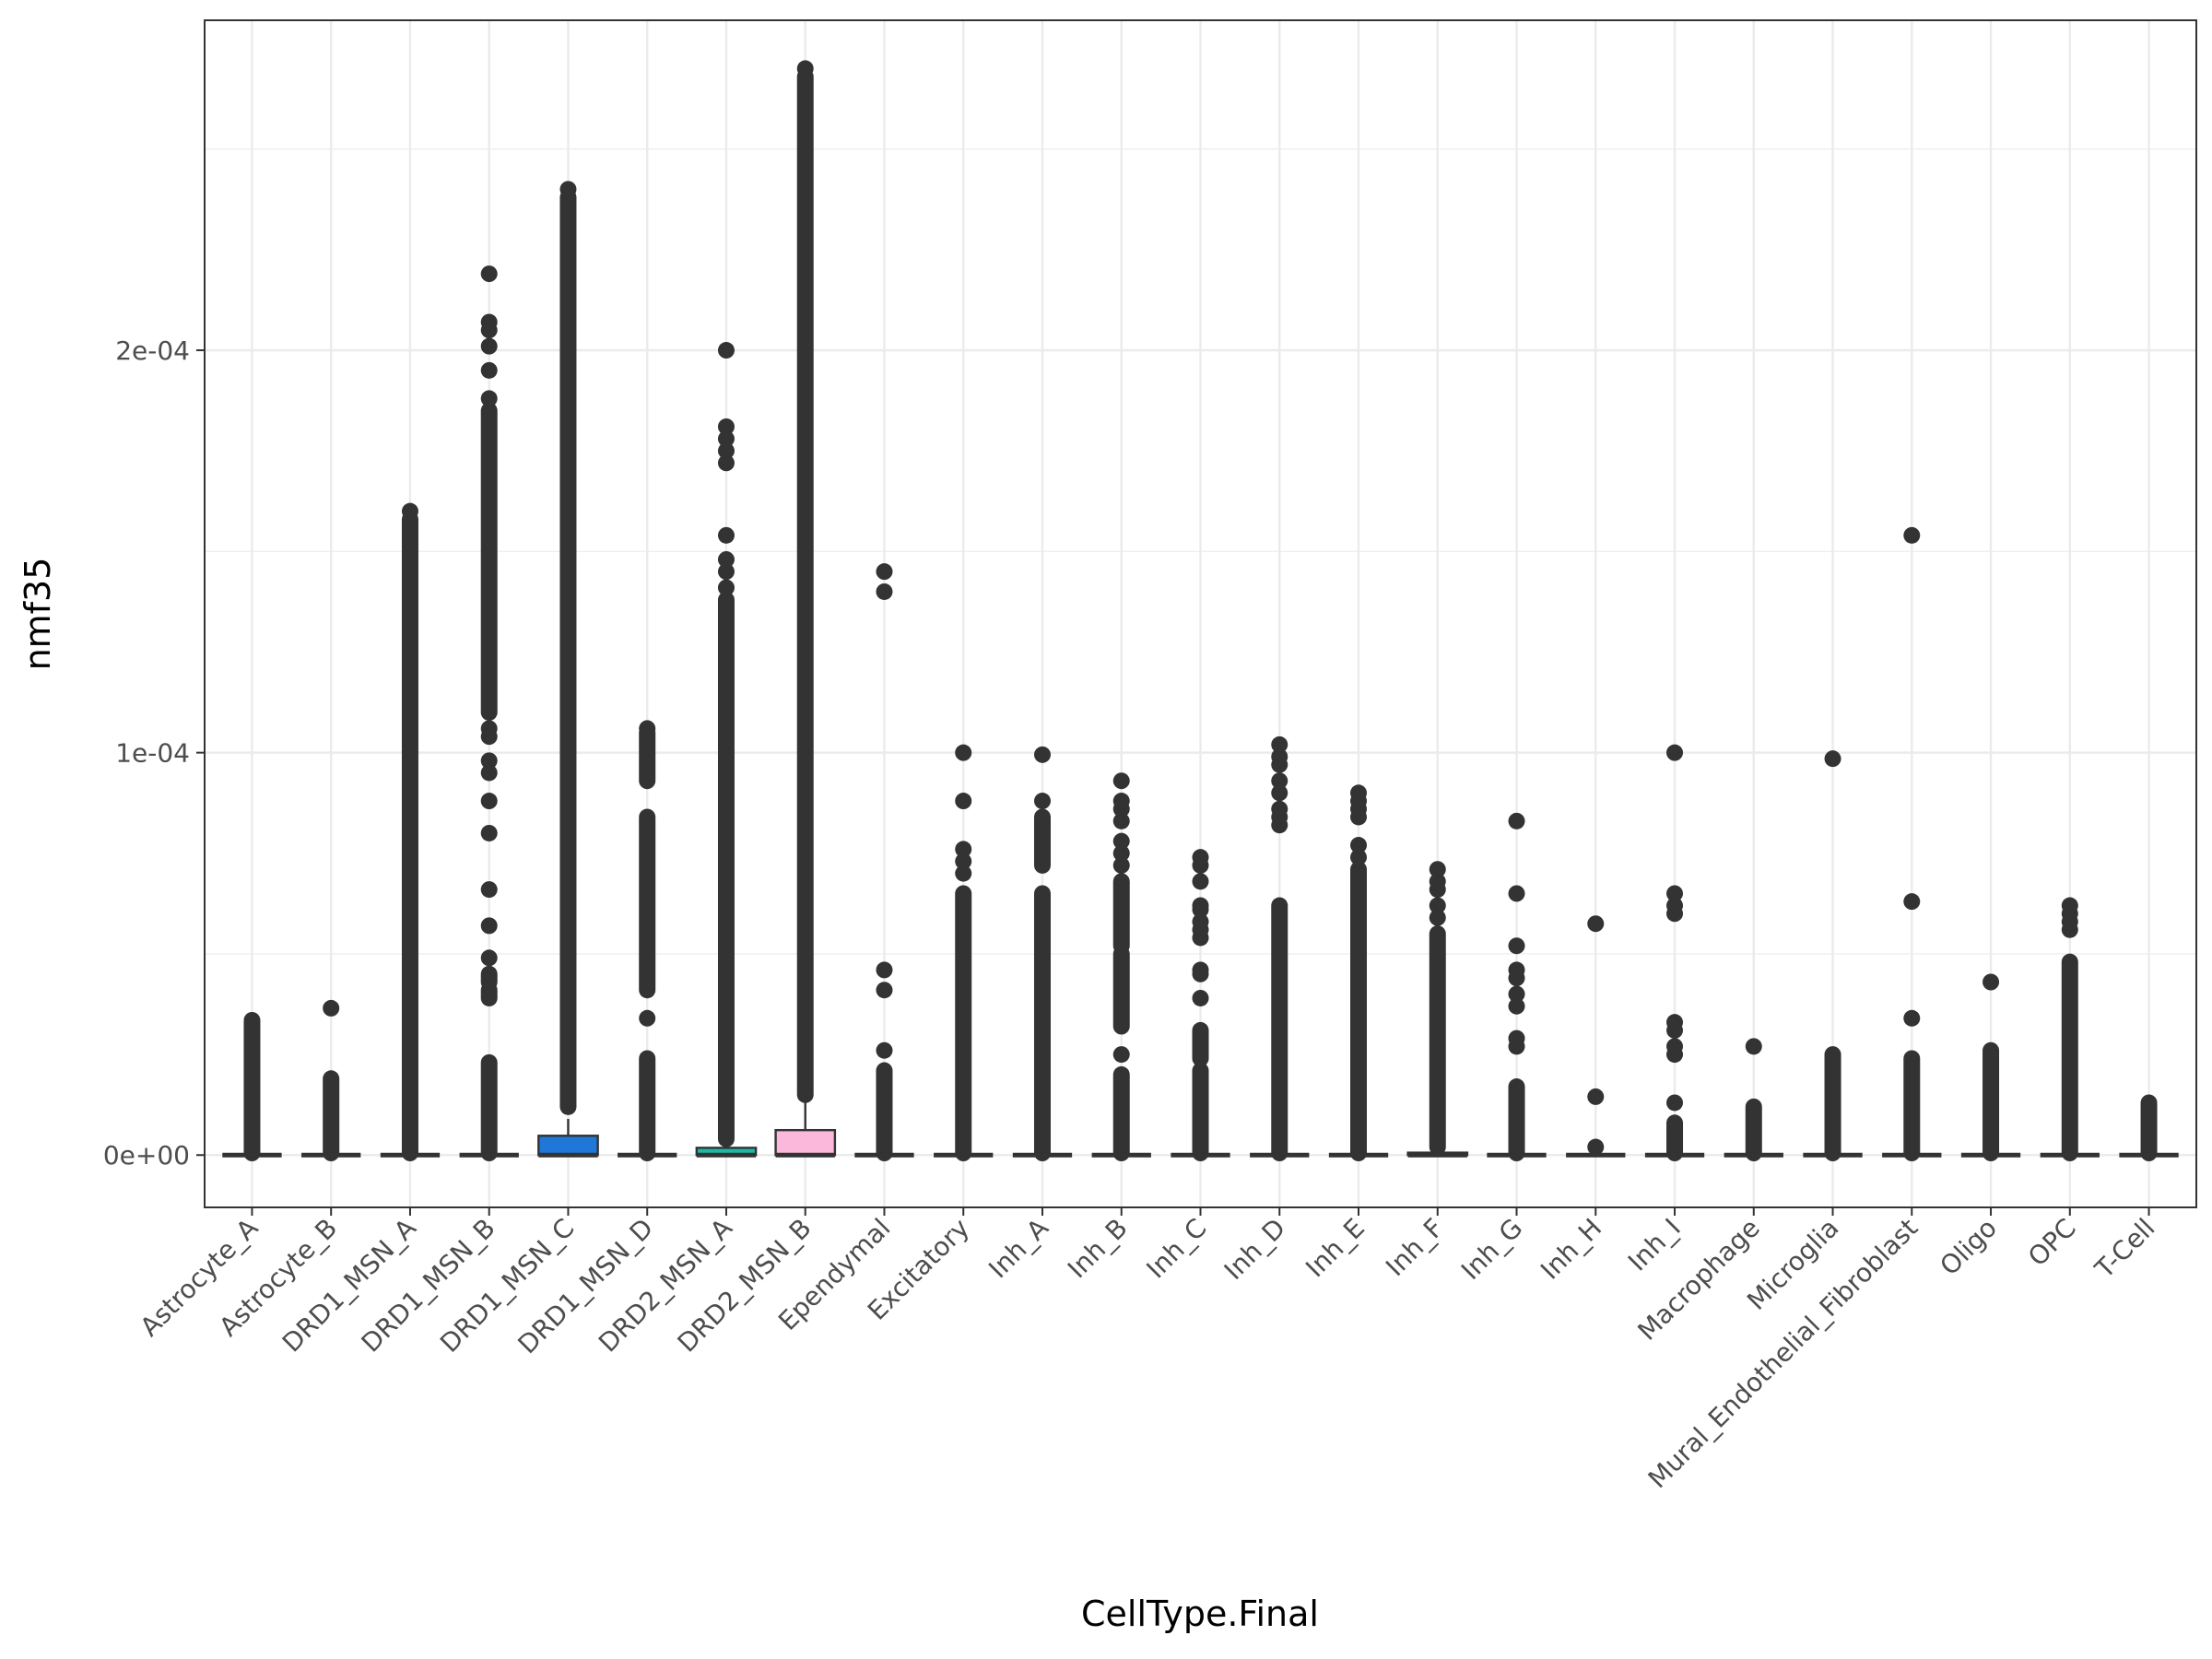 The width and height of the screenshot is (2212, 1659). Describe the element at coordinates (38, 614) in the screenshot. I see `y-axis-title: nmf35` at that location.